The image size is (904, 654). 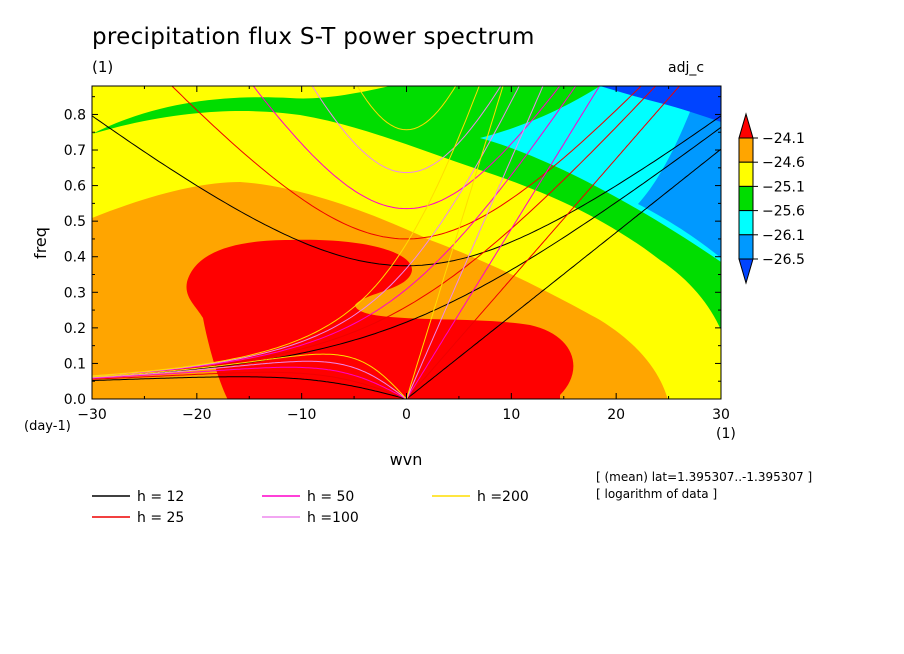 What do you see at coordinates (313, 37) in the screenshot?
I see `chart-title: precipitation flux S-T power spectrum` at bounding box center [313, 37].